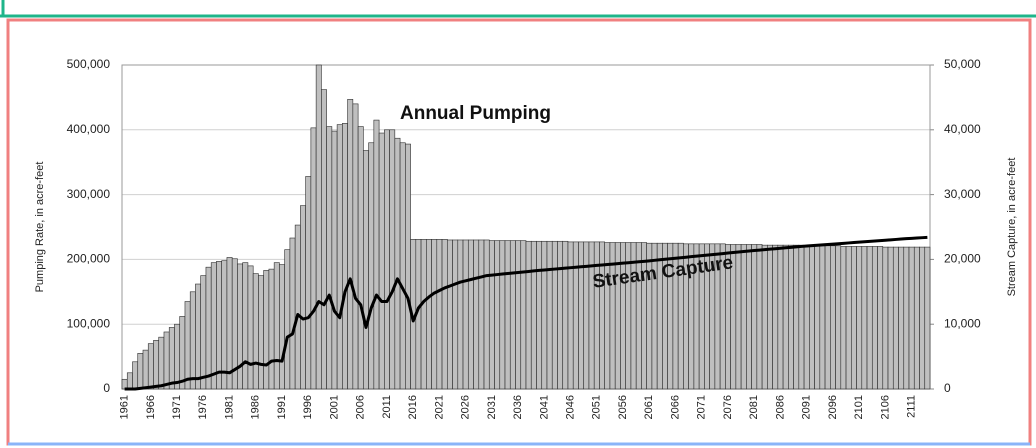 Image resolution: width=1036 pixels, height=448 pixels. What do you see at coordinates (282, 407) in the screenshot?
I see `x-tick-label: 1991` at bounding box center [282, 407].